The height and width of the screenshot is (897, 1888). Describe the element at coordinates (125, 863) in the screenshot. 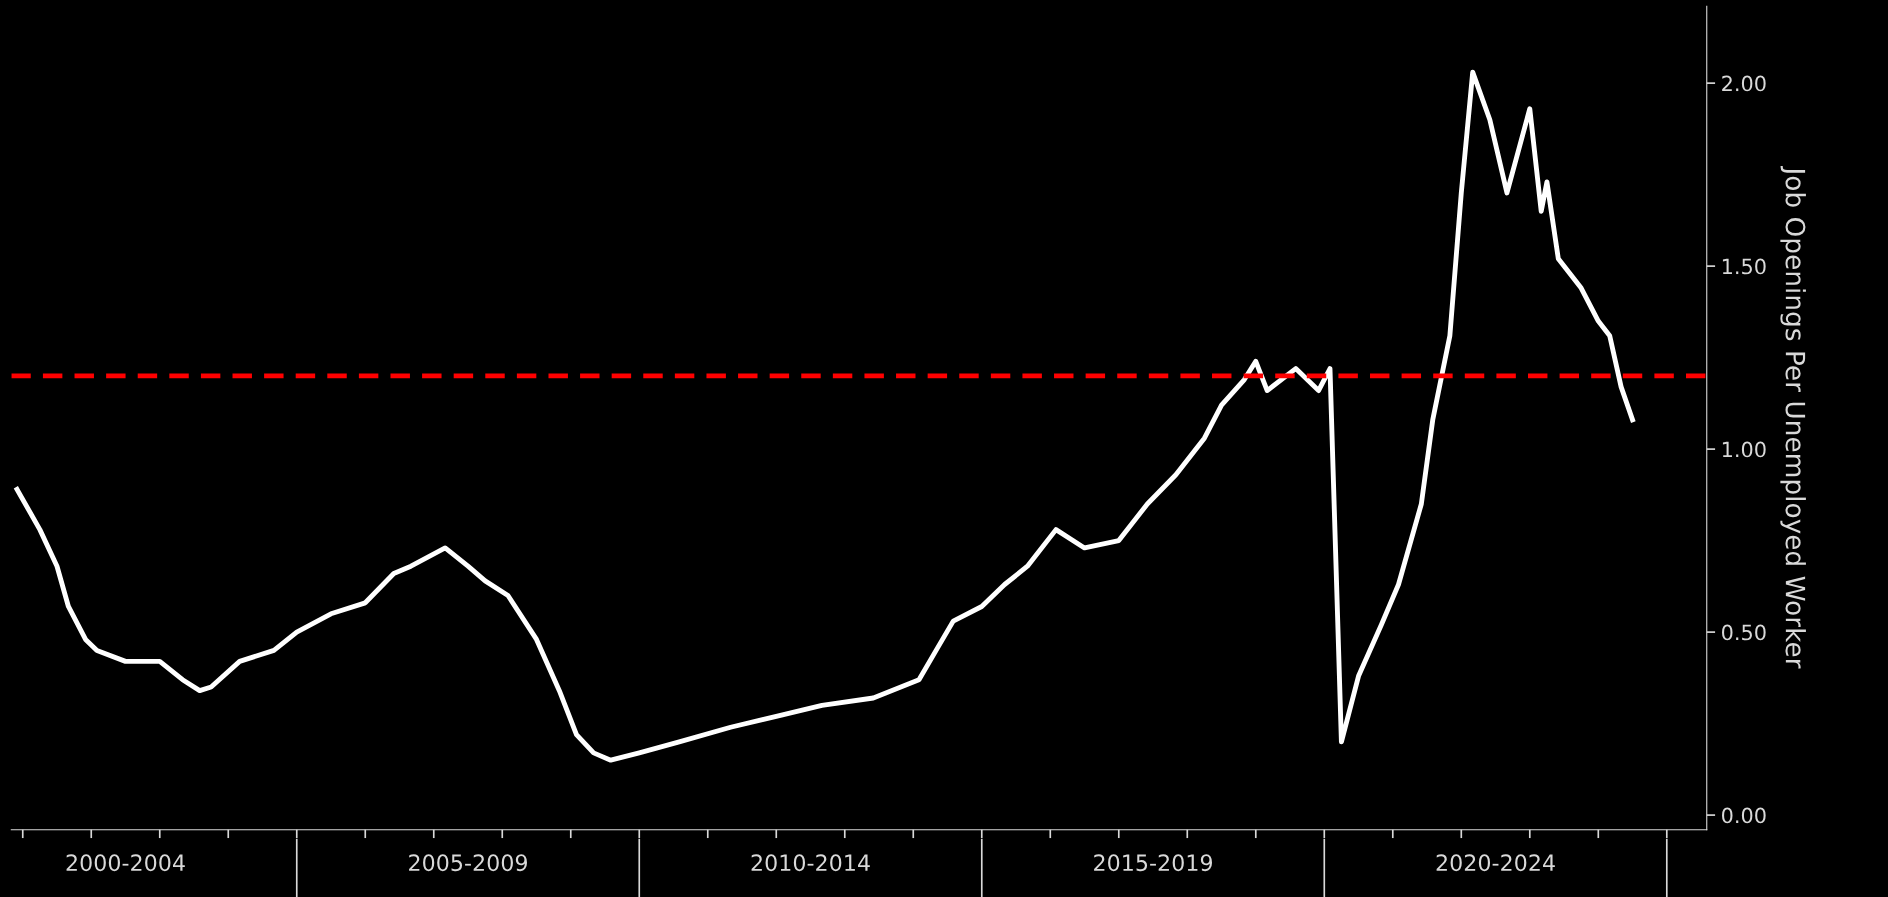

I see `x-tick-label: 2000-2004` at that location.